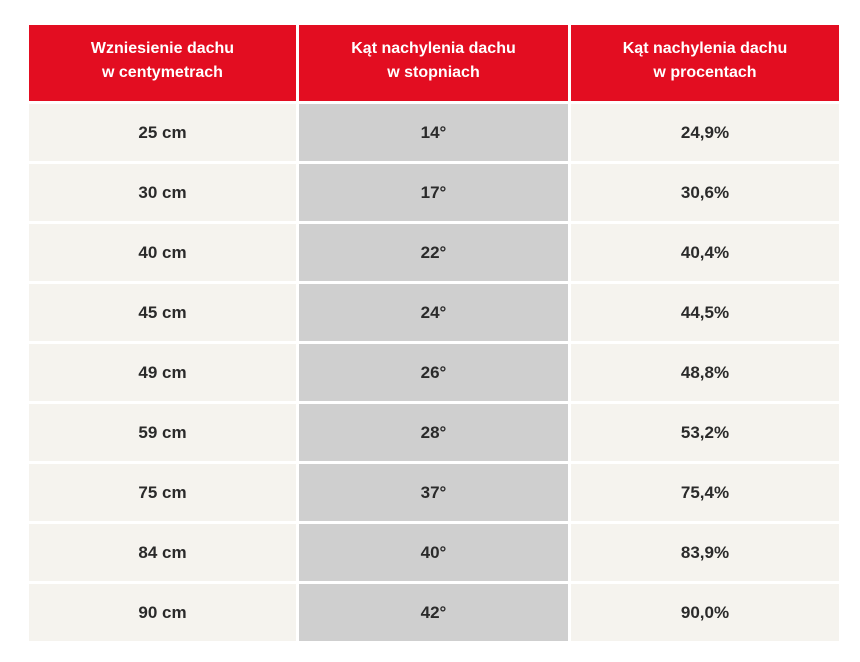  Describe the element at coordinates (162, 72) in the screenshot. I see `header-line: w centymetrach` at that location.